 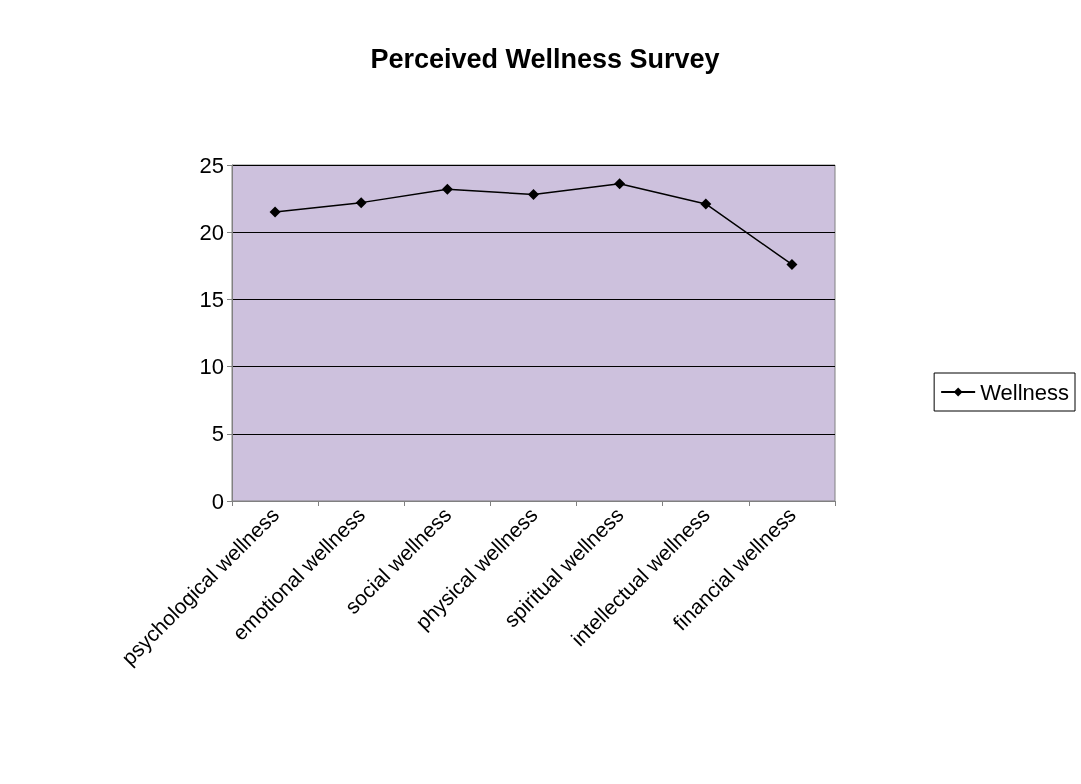 What do you see at coordinates (545, 58) in the screenshot?
I see `chart-title: Perceived Wellness Survey` at bounding box center [545, 58].